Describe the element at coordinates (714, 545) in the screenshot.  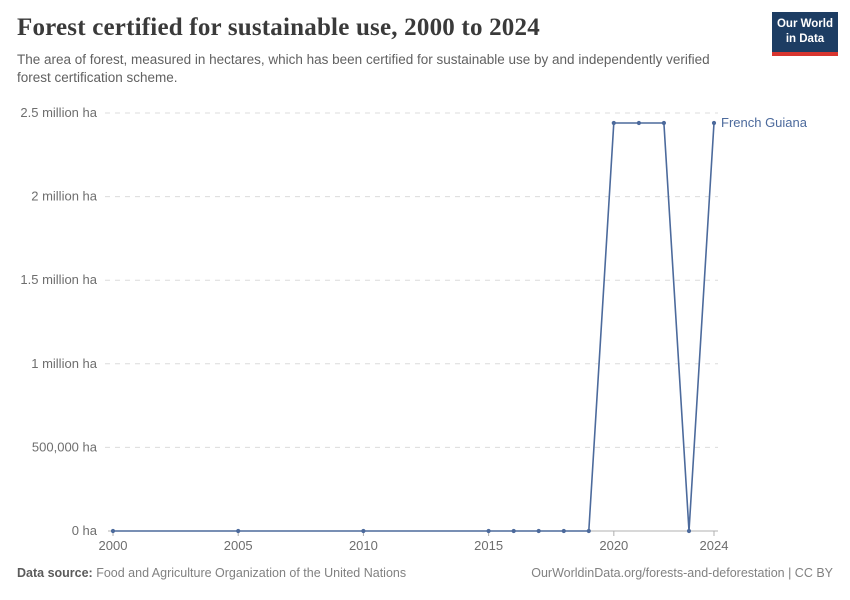
I see `x-axis-label: 2024` at that location.